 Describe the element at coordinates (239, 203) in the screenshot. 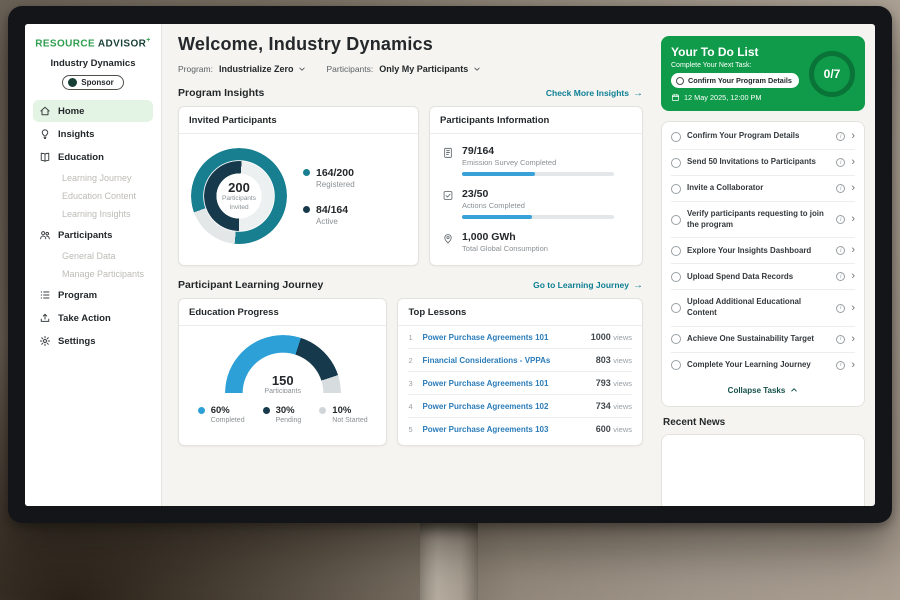

I see `donut-center-label: Participants Invited` at that location.